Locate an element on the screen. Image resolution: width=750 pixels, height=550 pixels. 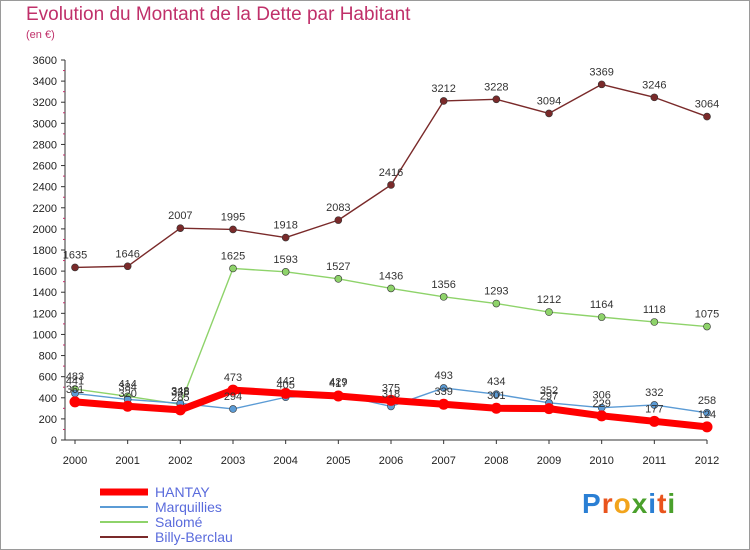
data-label: 320 is located at coordinates (127, 394).